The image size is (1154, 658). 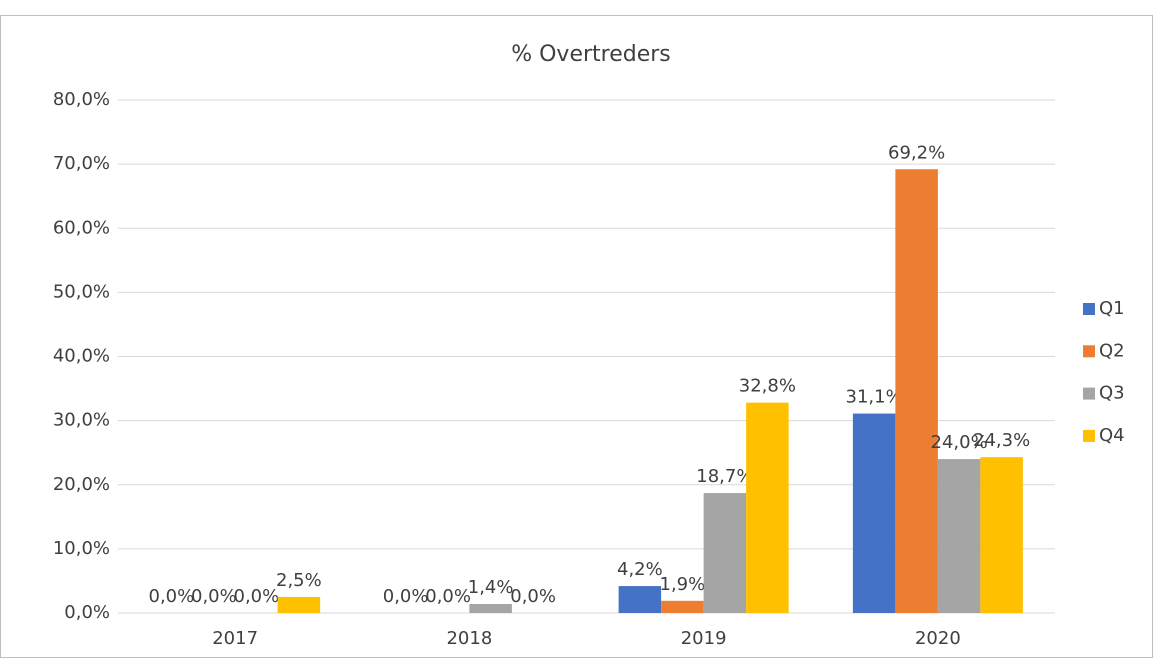 What do you see at coordinates (87, 612) in the screenshot?
I see `y-tick-label: 0,0%` at bounding box center [87, 612].